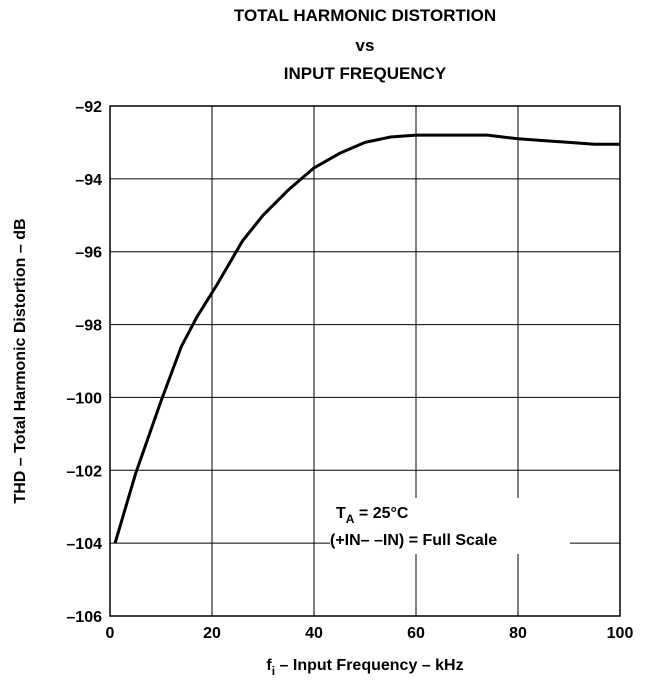 Image resolution: width=646 pixels, height=681 pixels. Describe the element at coordinates (370, 633) in the screenshot. I see `x-axis-ticks: 0 20 40 60 80 100` at that location.